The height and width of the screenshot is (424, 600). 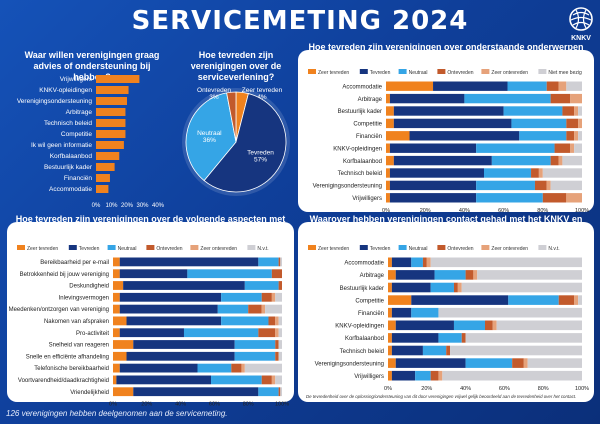 I want to click on chart4-xtick: 20%, so click(x=146, y=405).